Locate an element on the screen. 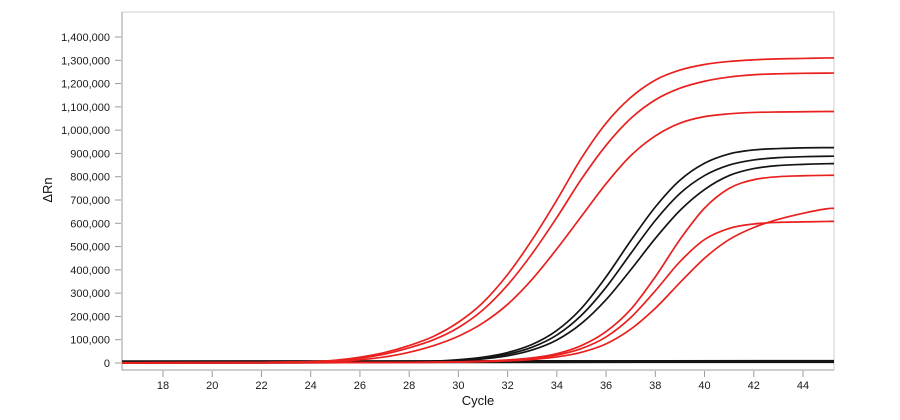  x-tick-label: 40 is located at coordinates (704, 386).